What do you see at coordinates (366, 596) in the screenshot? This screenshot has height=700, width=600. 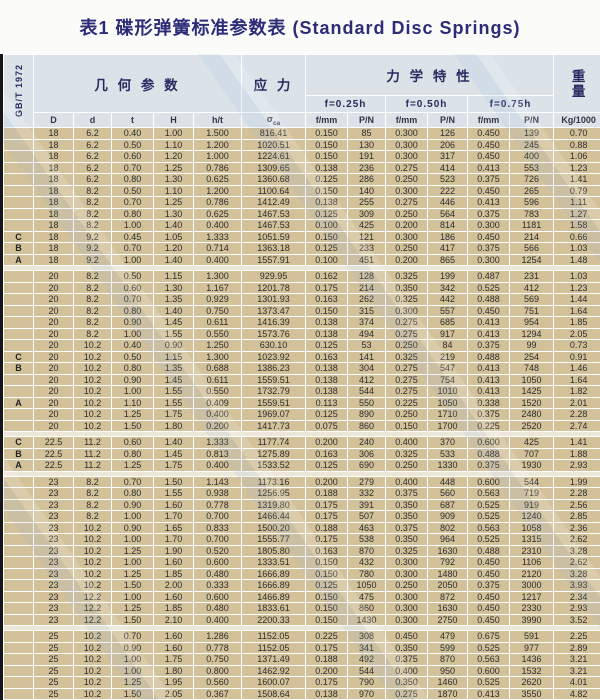 I see `data-cell: 475` at bounding box center [366, 596].